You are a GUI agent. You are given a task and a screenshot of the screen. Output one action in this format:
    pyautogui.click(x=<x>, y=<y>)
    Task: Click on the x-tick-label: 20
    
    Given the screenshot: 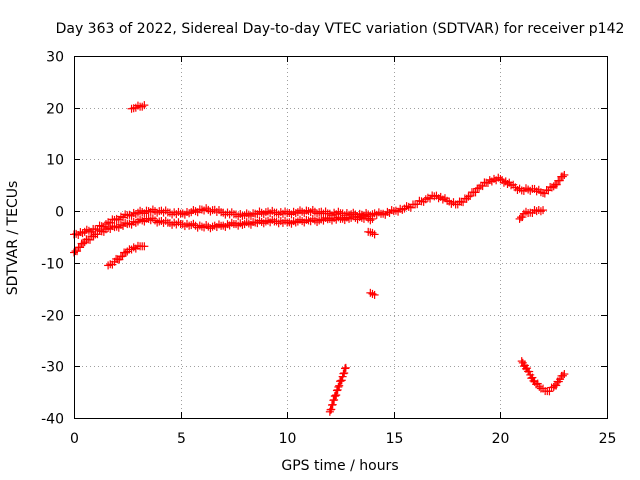 What is the action you would take?
    pyautogui.click(x=501, y=439)
    